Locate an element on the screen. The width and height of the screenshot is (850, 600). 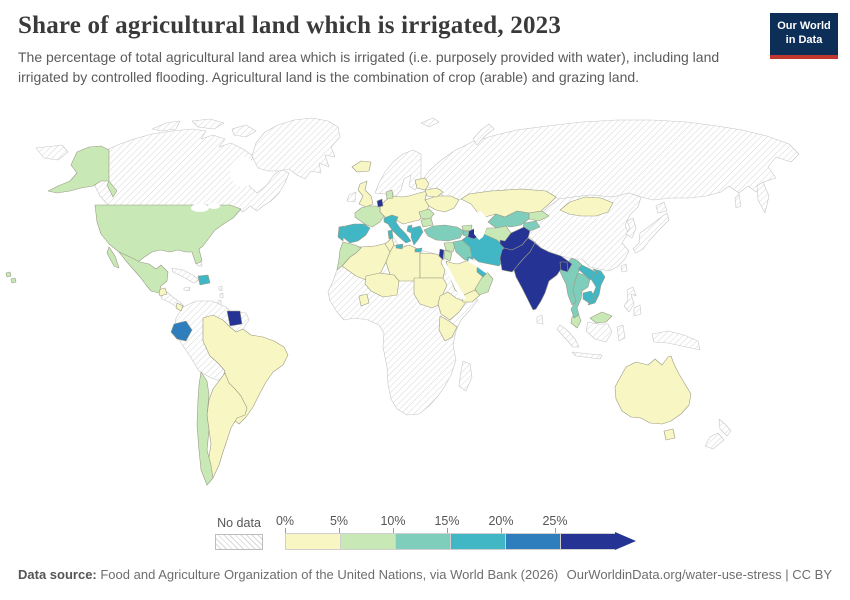
country-morocco is located at coordinates (349, 256).